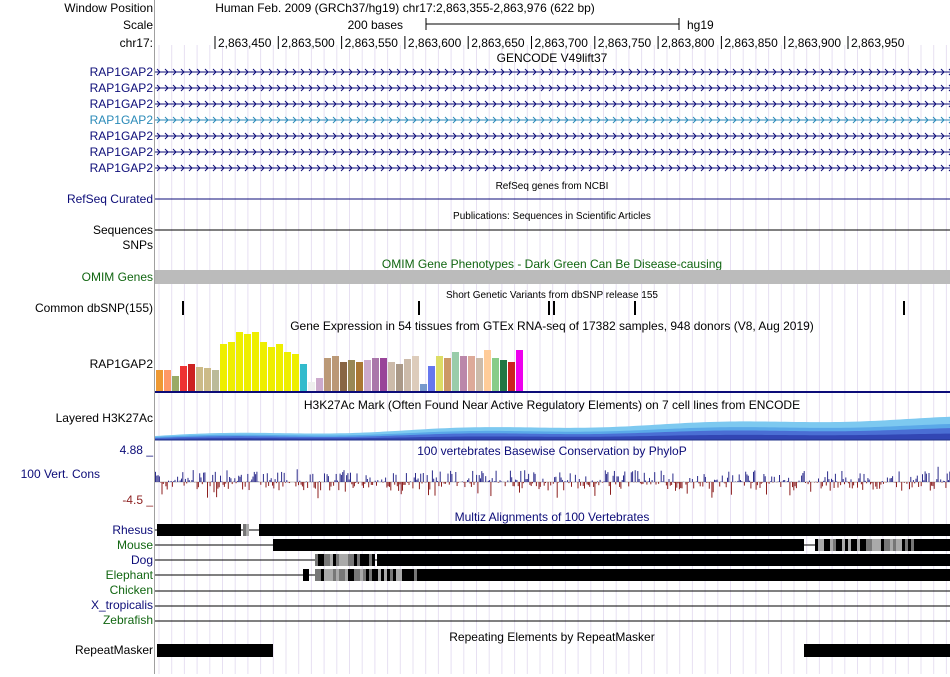  What do you see at coordinates (129, 575) in the screenshot?
I see `multiz-species-elephant: Elephant` at bounding box center [129, 575].